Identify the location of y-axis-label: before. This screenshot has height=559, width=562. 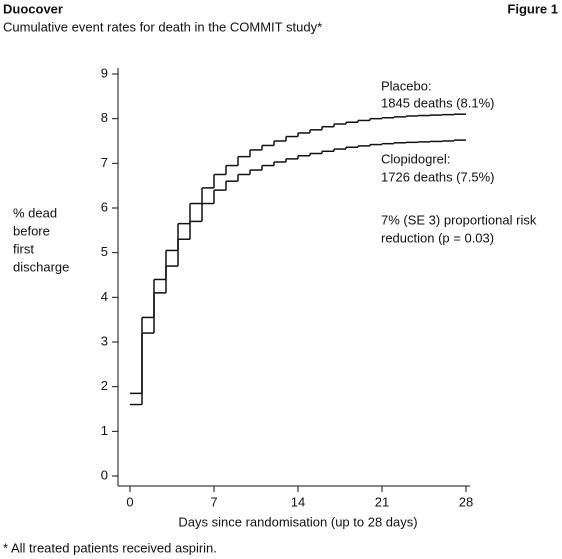
(31, 230).